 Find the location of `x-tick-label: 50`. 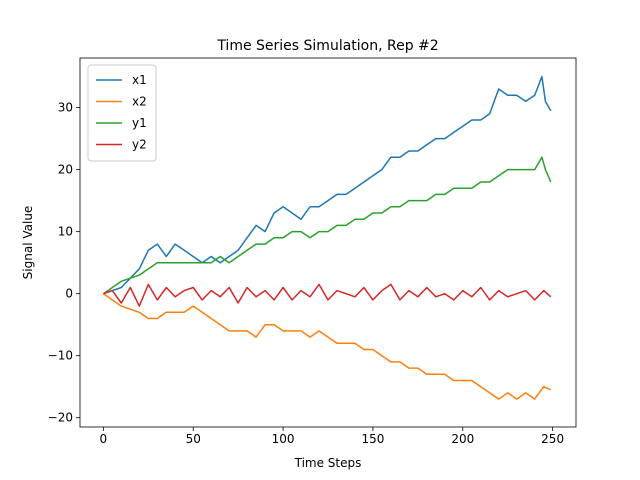

x-tick-label: 50 is located at coordinates (193, 439).